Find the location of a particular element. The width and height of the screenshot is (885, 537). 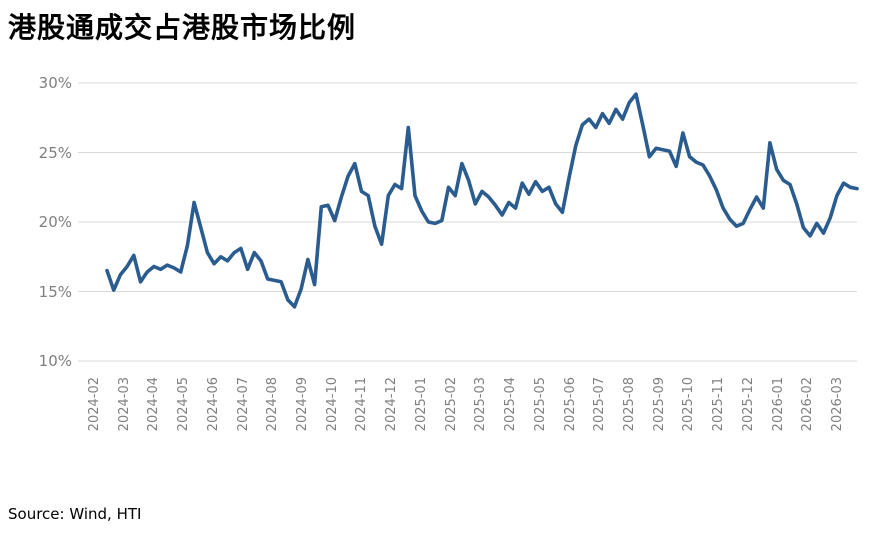

x-axis-tick-label: 2024-08 is located at coordinates (273, 404).